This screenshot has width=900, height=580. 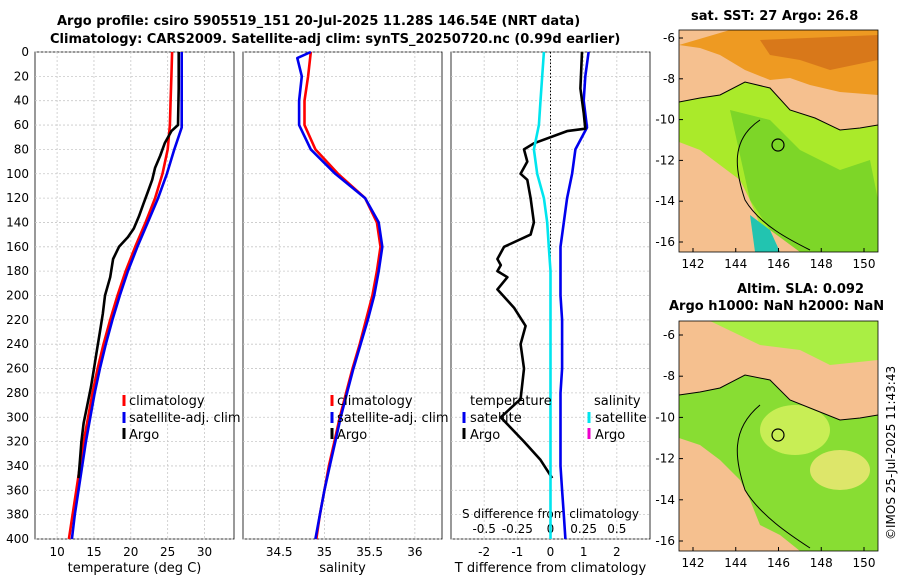 I want to click on y-tick-label: 160, so click(x=17, y=247).